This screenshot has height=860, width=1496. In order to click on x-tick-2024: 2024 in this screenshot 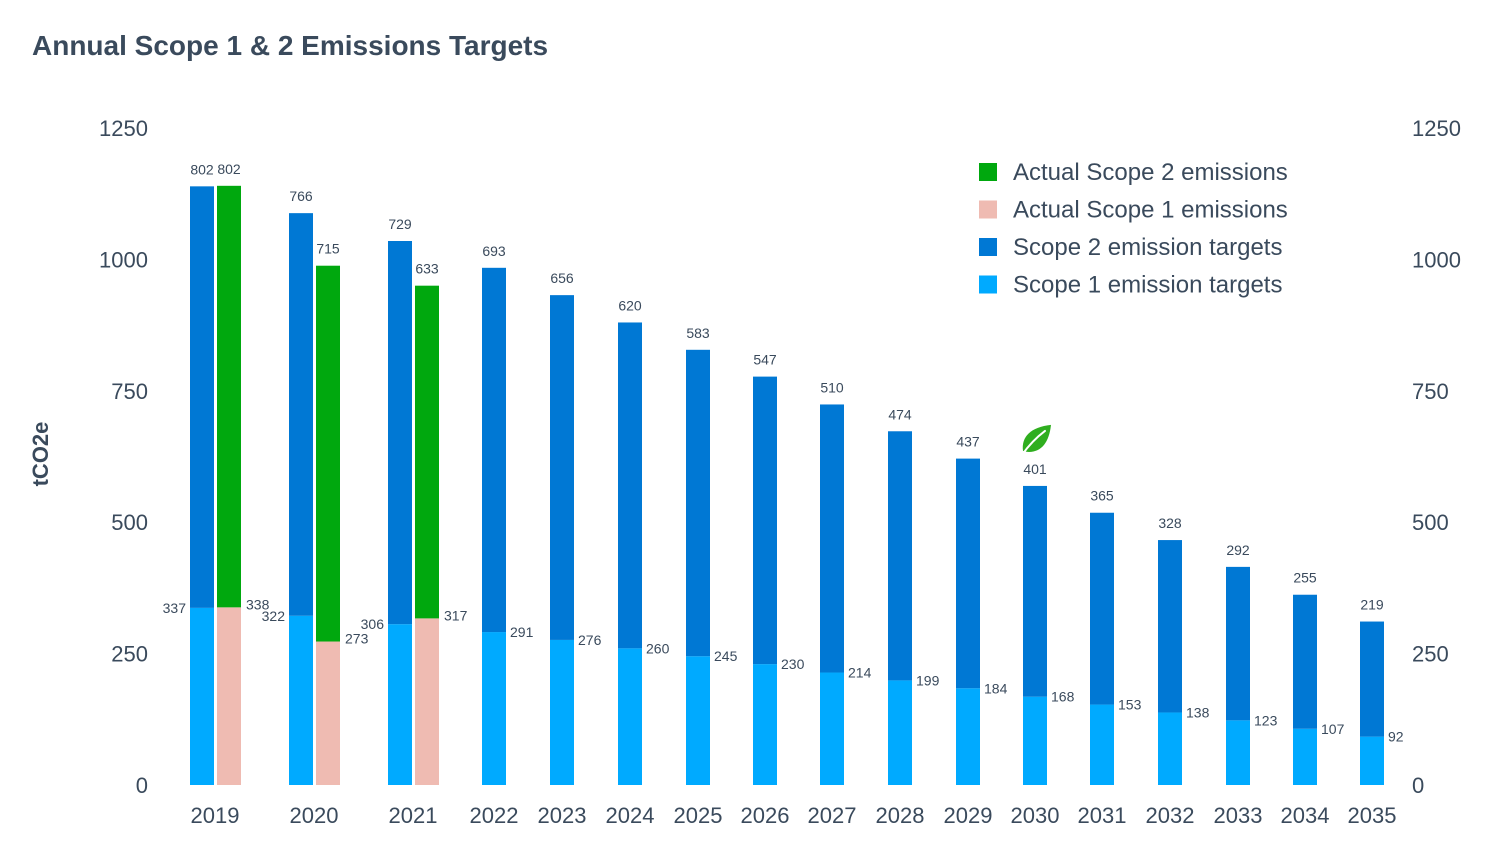, I will do `click(630, 815)`.